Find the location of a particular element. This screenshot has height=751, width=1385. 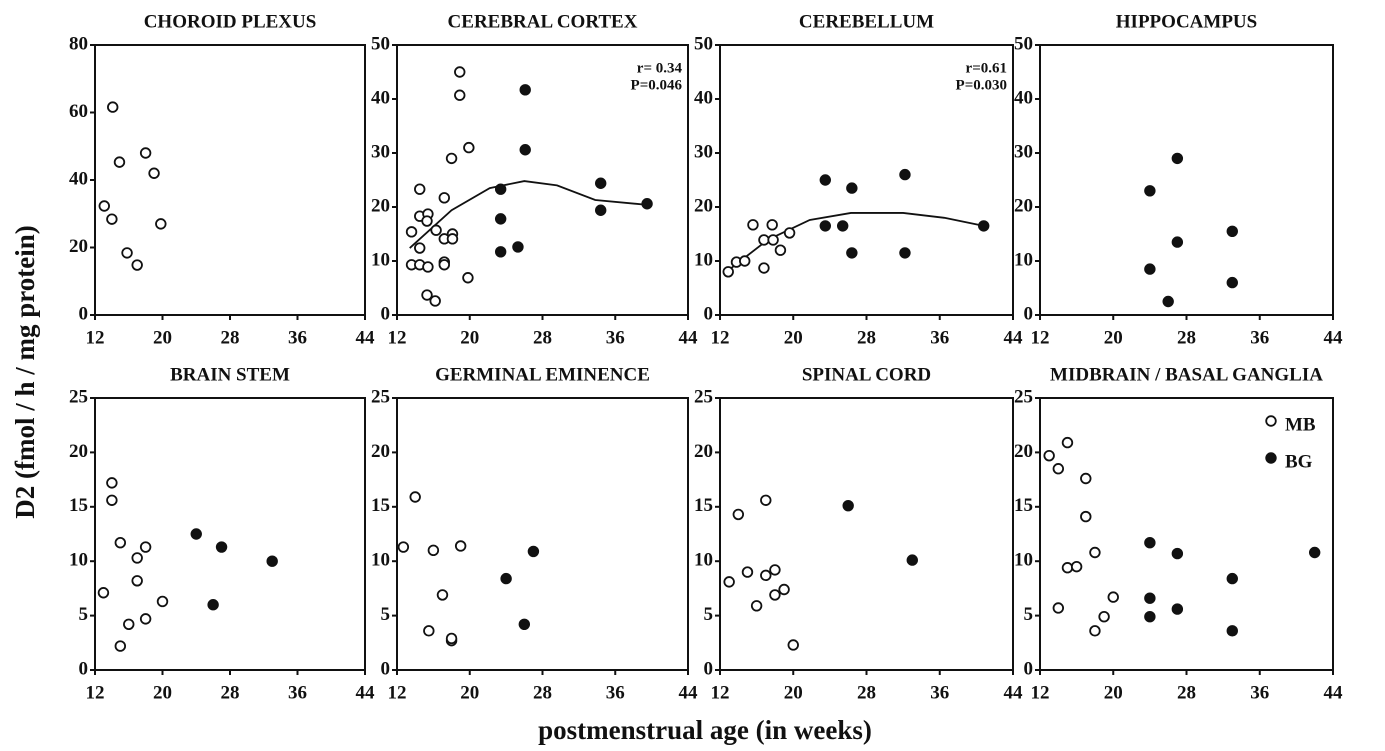

y-tick-label: 80 is located at coordinates (78, 43).